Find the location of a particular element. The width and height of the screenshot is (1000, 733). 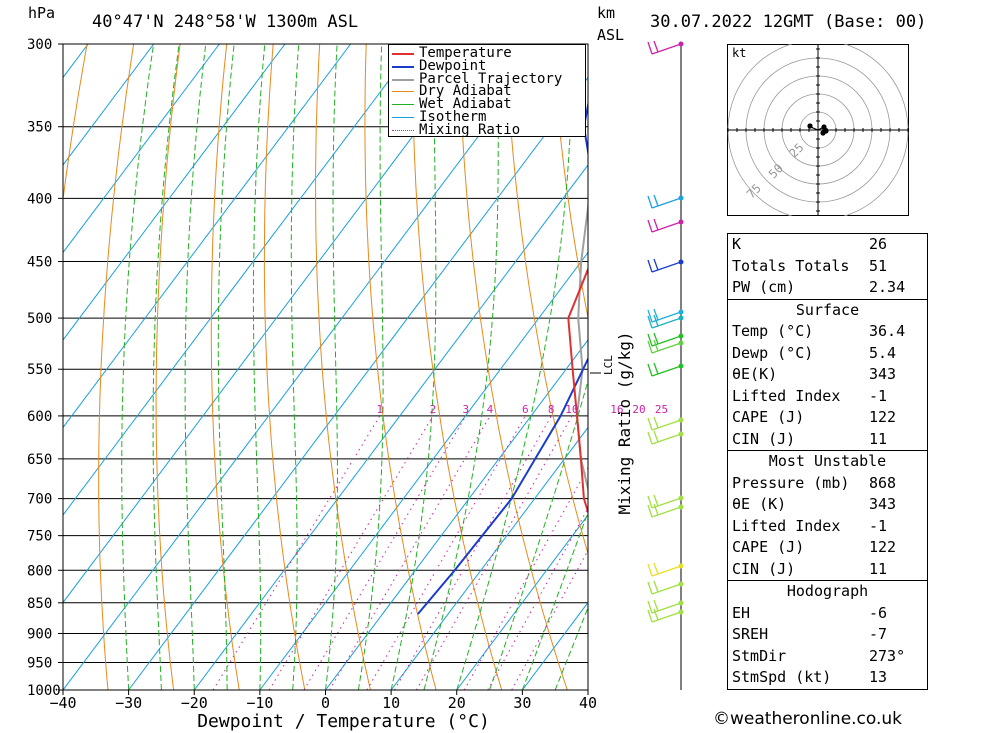

mixing-ratio-label: 4 is located at coordinates (490, 409).